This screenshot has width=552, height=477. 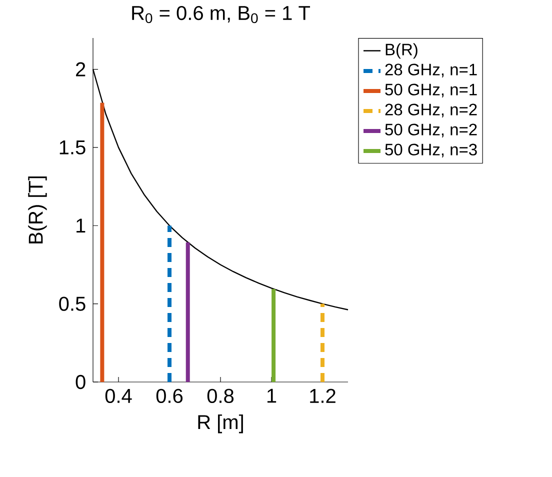 What do you see at coordinates (81, 225) in the screenshot?
I see `y-tick-label: 1` at bounding box center [81, 225].